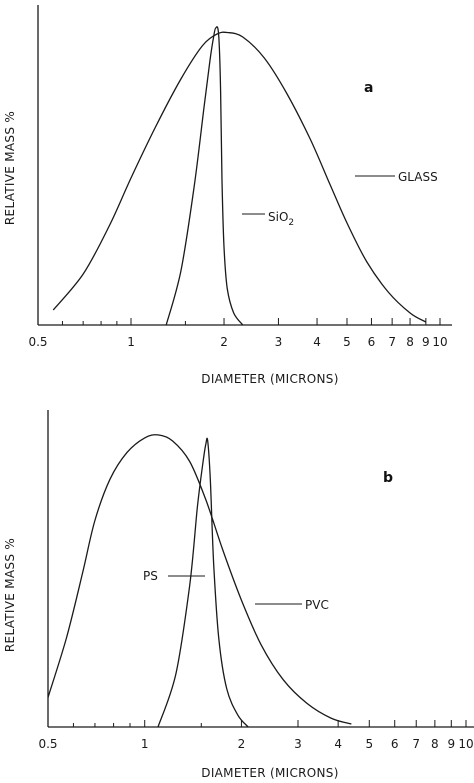  I want to click on series-label-ps: PS, so click(150, 576).